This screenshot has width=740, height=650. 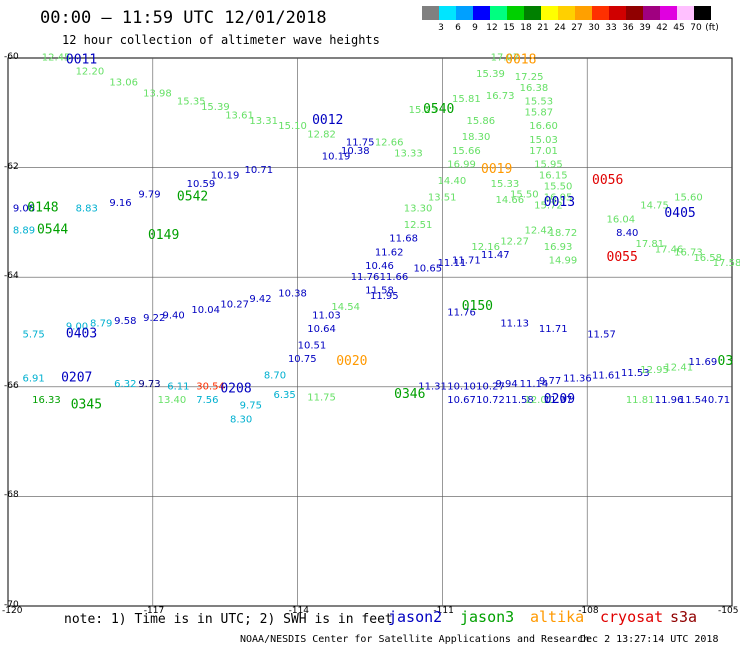 I want to click on swh-value: 10.38, so click(x=355, y=151).